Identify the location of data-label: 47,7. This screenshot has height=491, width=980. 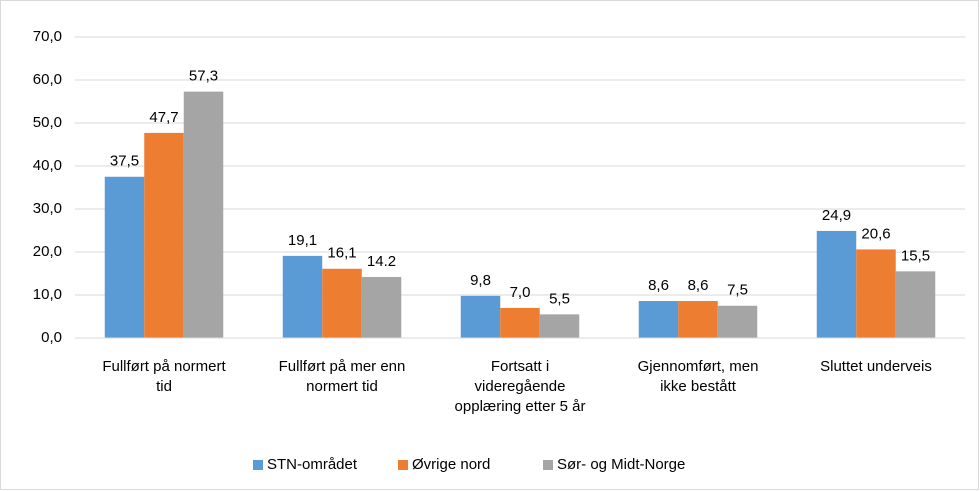
(163, 117).